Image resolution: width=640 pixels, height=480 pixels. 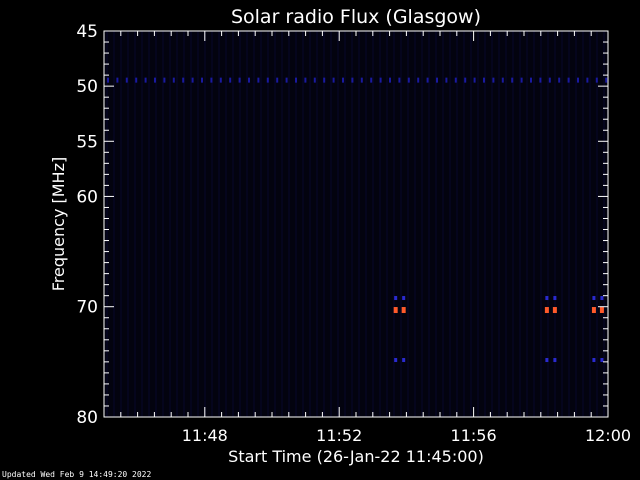 I want to click on y-tick-label: 80, so click(x=87, y=418).